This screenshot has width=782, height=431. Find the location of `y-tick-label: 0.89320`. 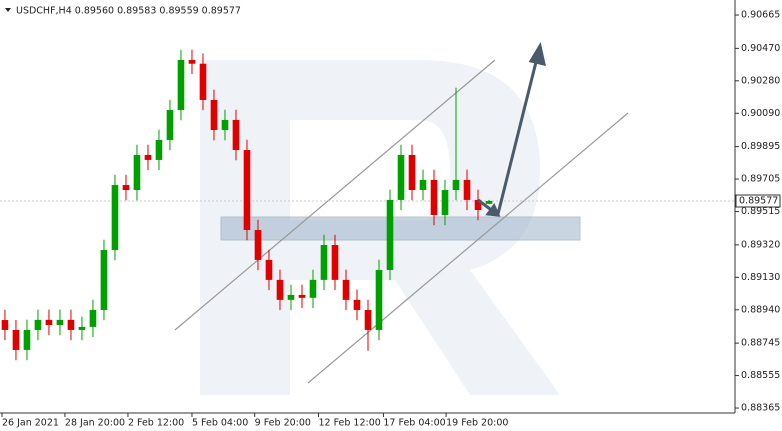

y-tick-label: 0.89320 is located at coordinates (760, 244).